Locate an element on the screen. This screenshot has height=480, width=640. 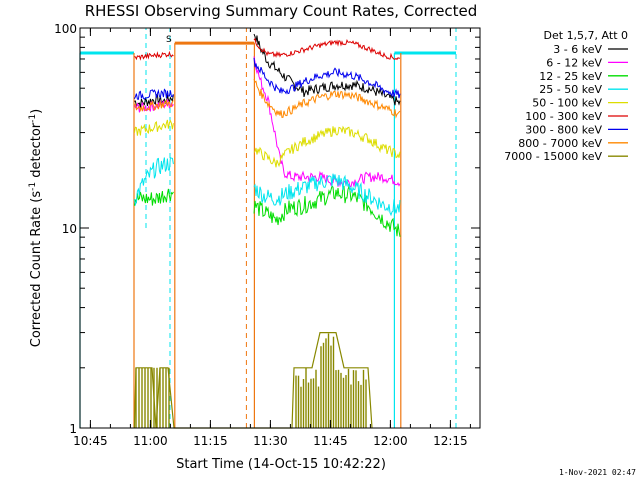
legend-label: 3 - 6 keV is located at coordinates (577, 49).